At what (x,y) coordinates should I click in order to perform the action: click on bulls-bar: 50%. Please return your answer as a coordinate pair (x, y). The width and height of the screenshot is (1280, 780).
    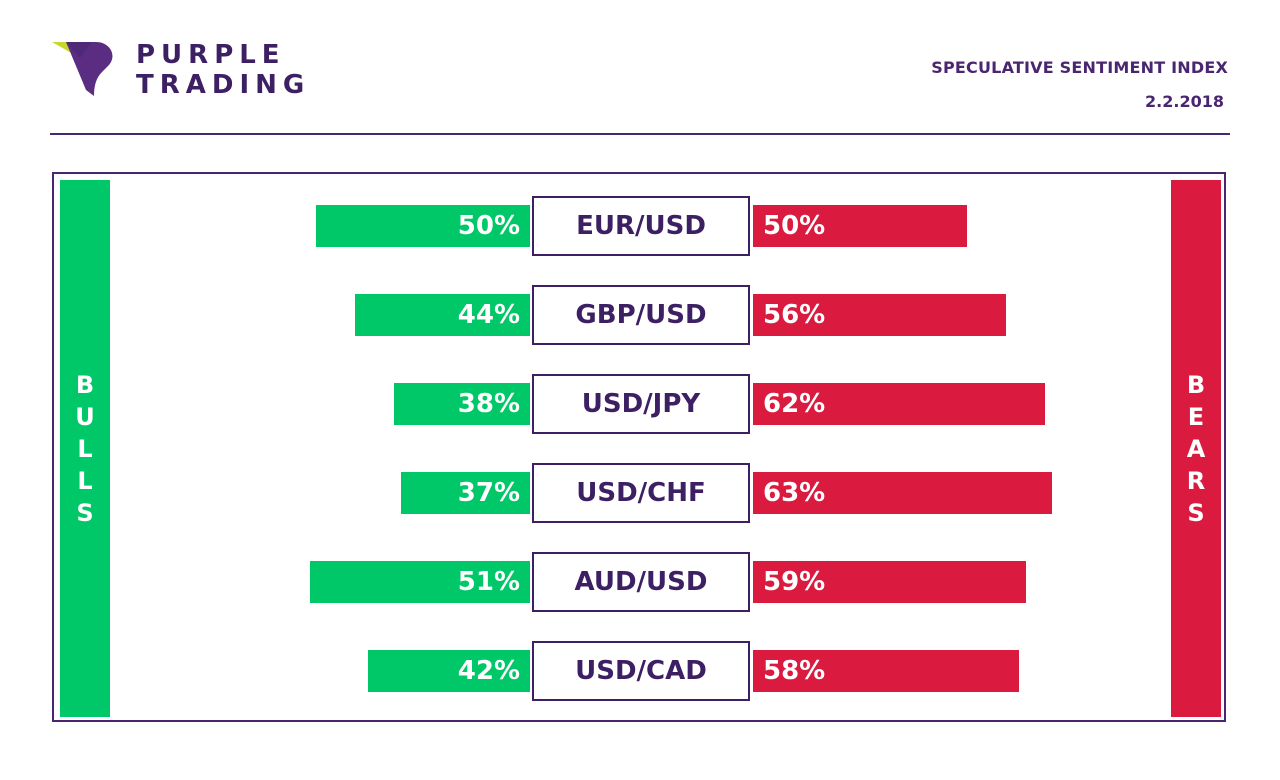
    Looking at the image, I should click on (423, 226).